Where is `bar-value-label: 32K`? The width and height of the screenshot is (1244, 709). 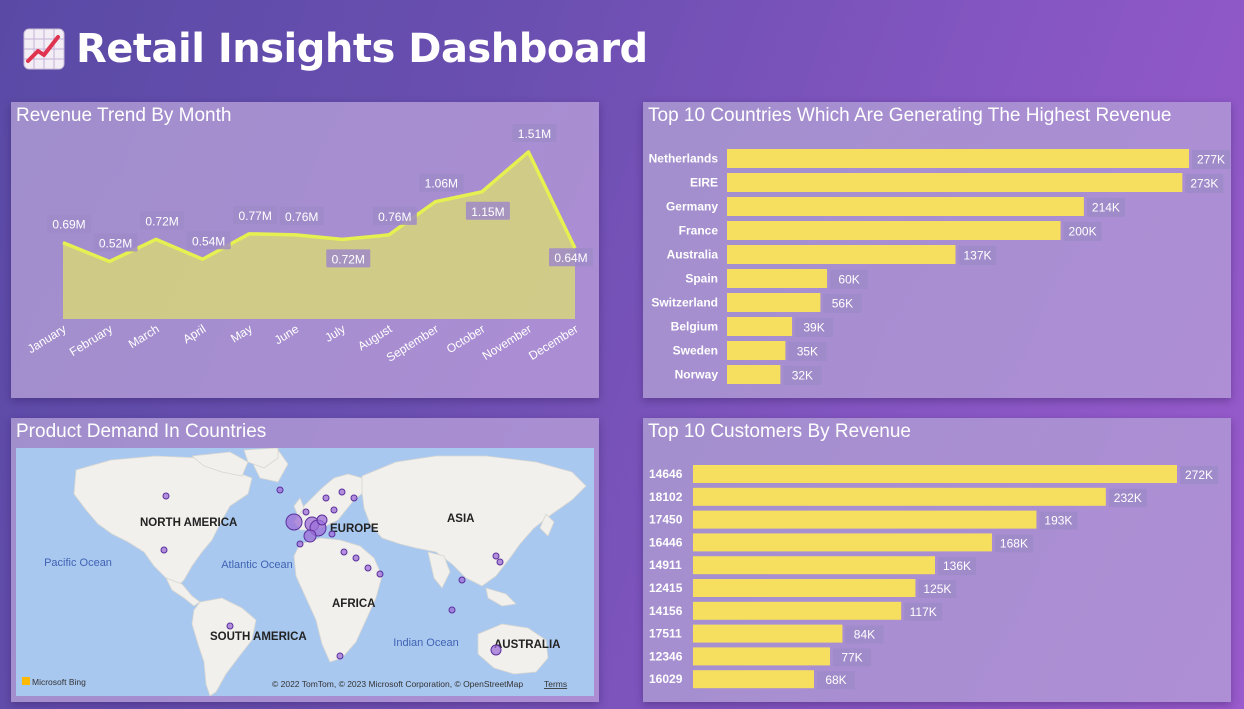 bar-value-label: 32K is located at coordinates (802, 375).